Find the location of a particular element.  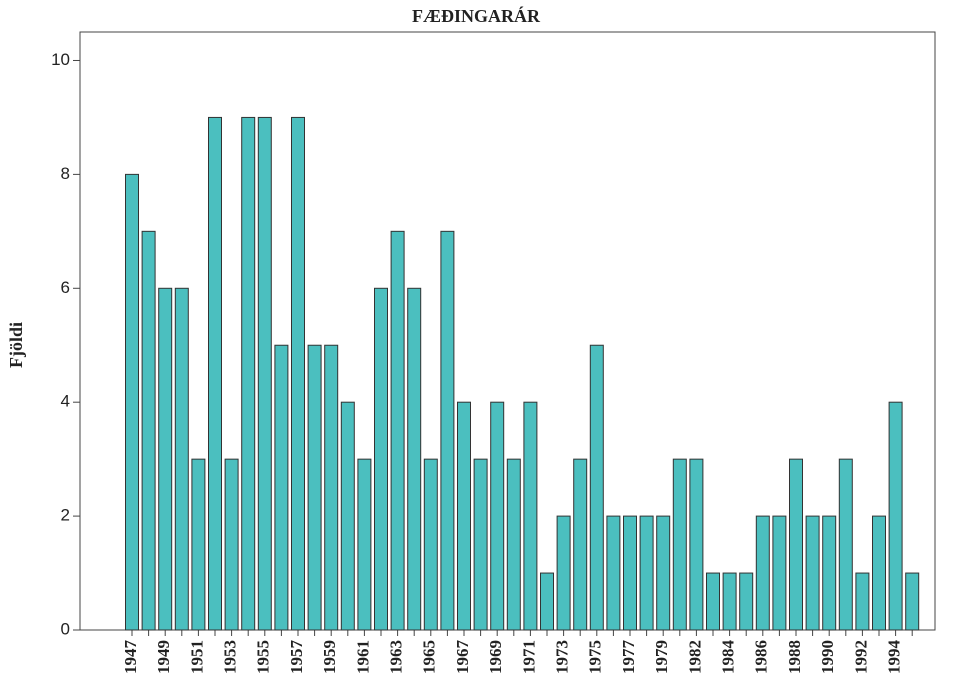

x-tick-label: 1992 is located at coordinates (860, 657).